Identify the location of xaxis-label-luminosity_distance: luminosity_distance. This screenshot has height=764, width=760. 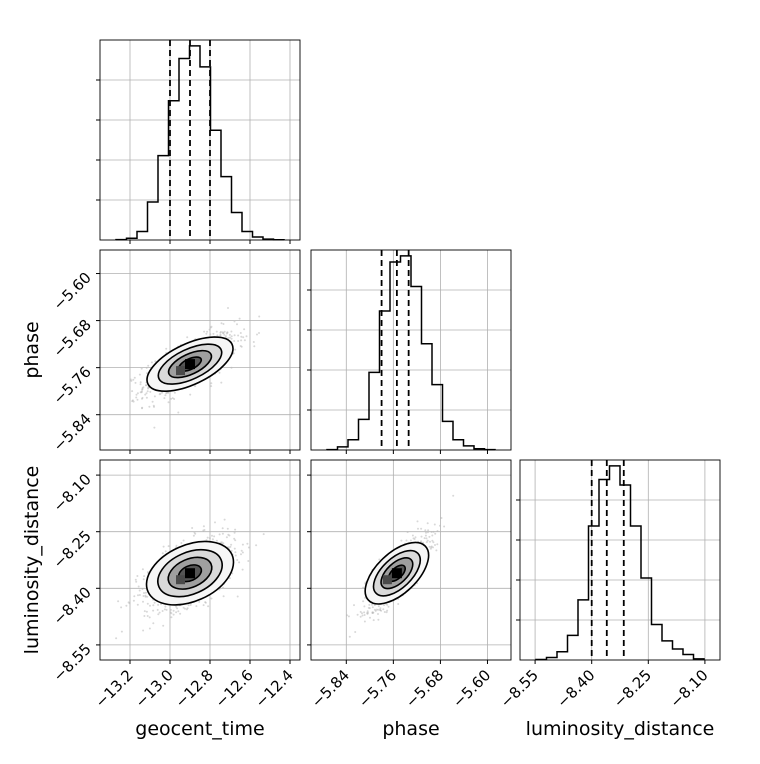
(620, 729).